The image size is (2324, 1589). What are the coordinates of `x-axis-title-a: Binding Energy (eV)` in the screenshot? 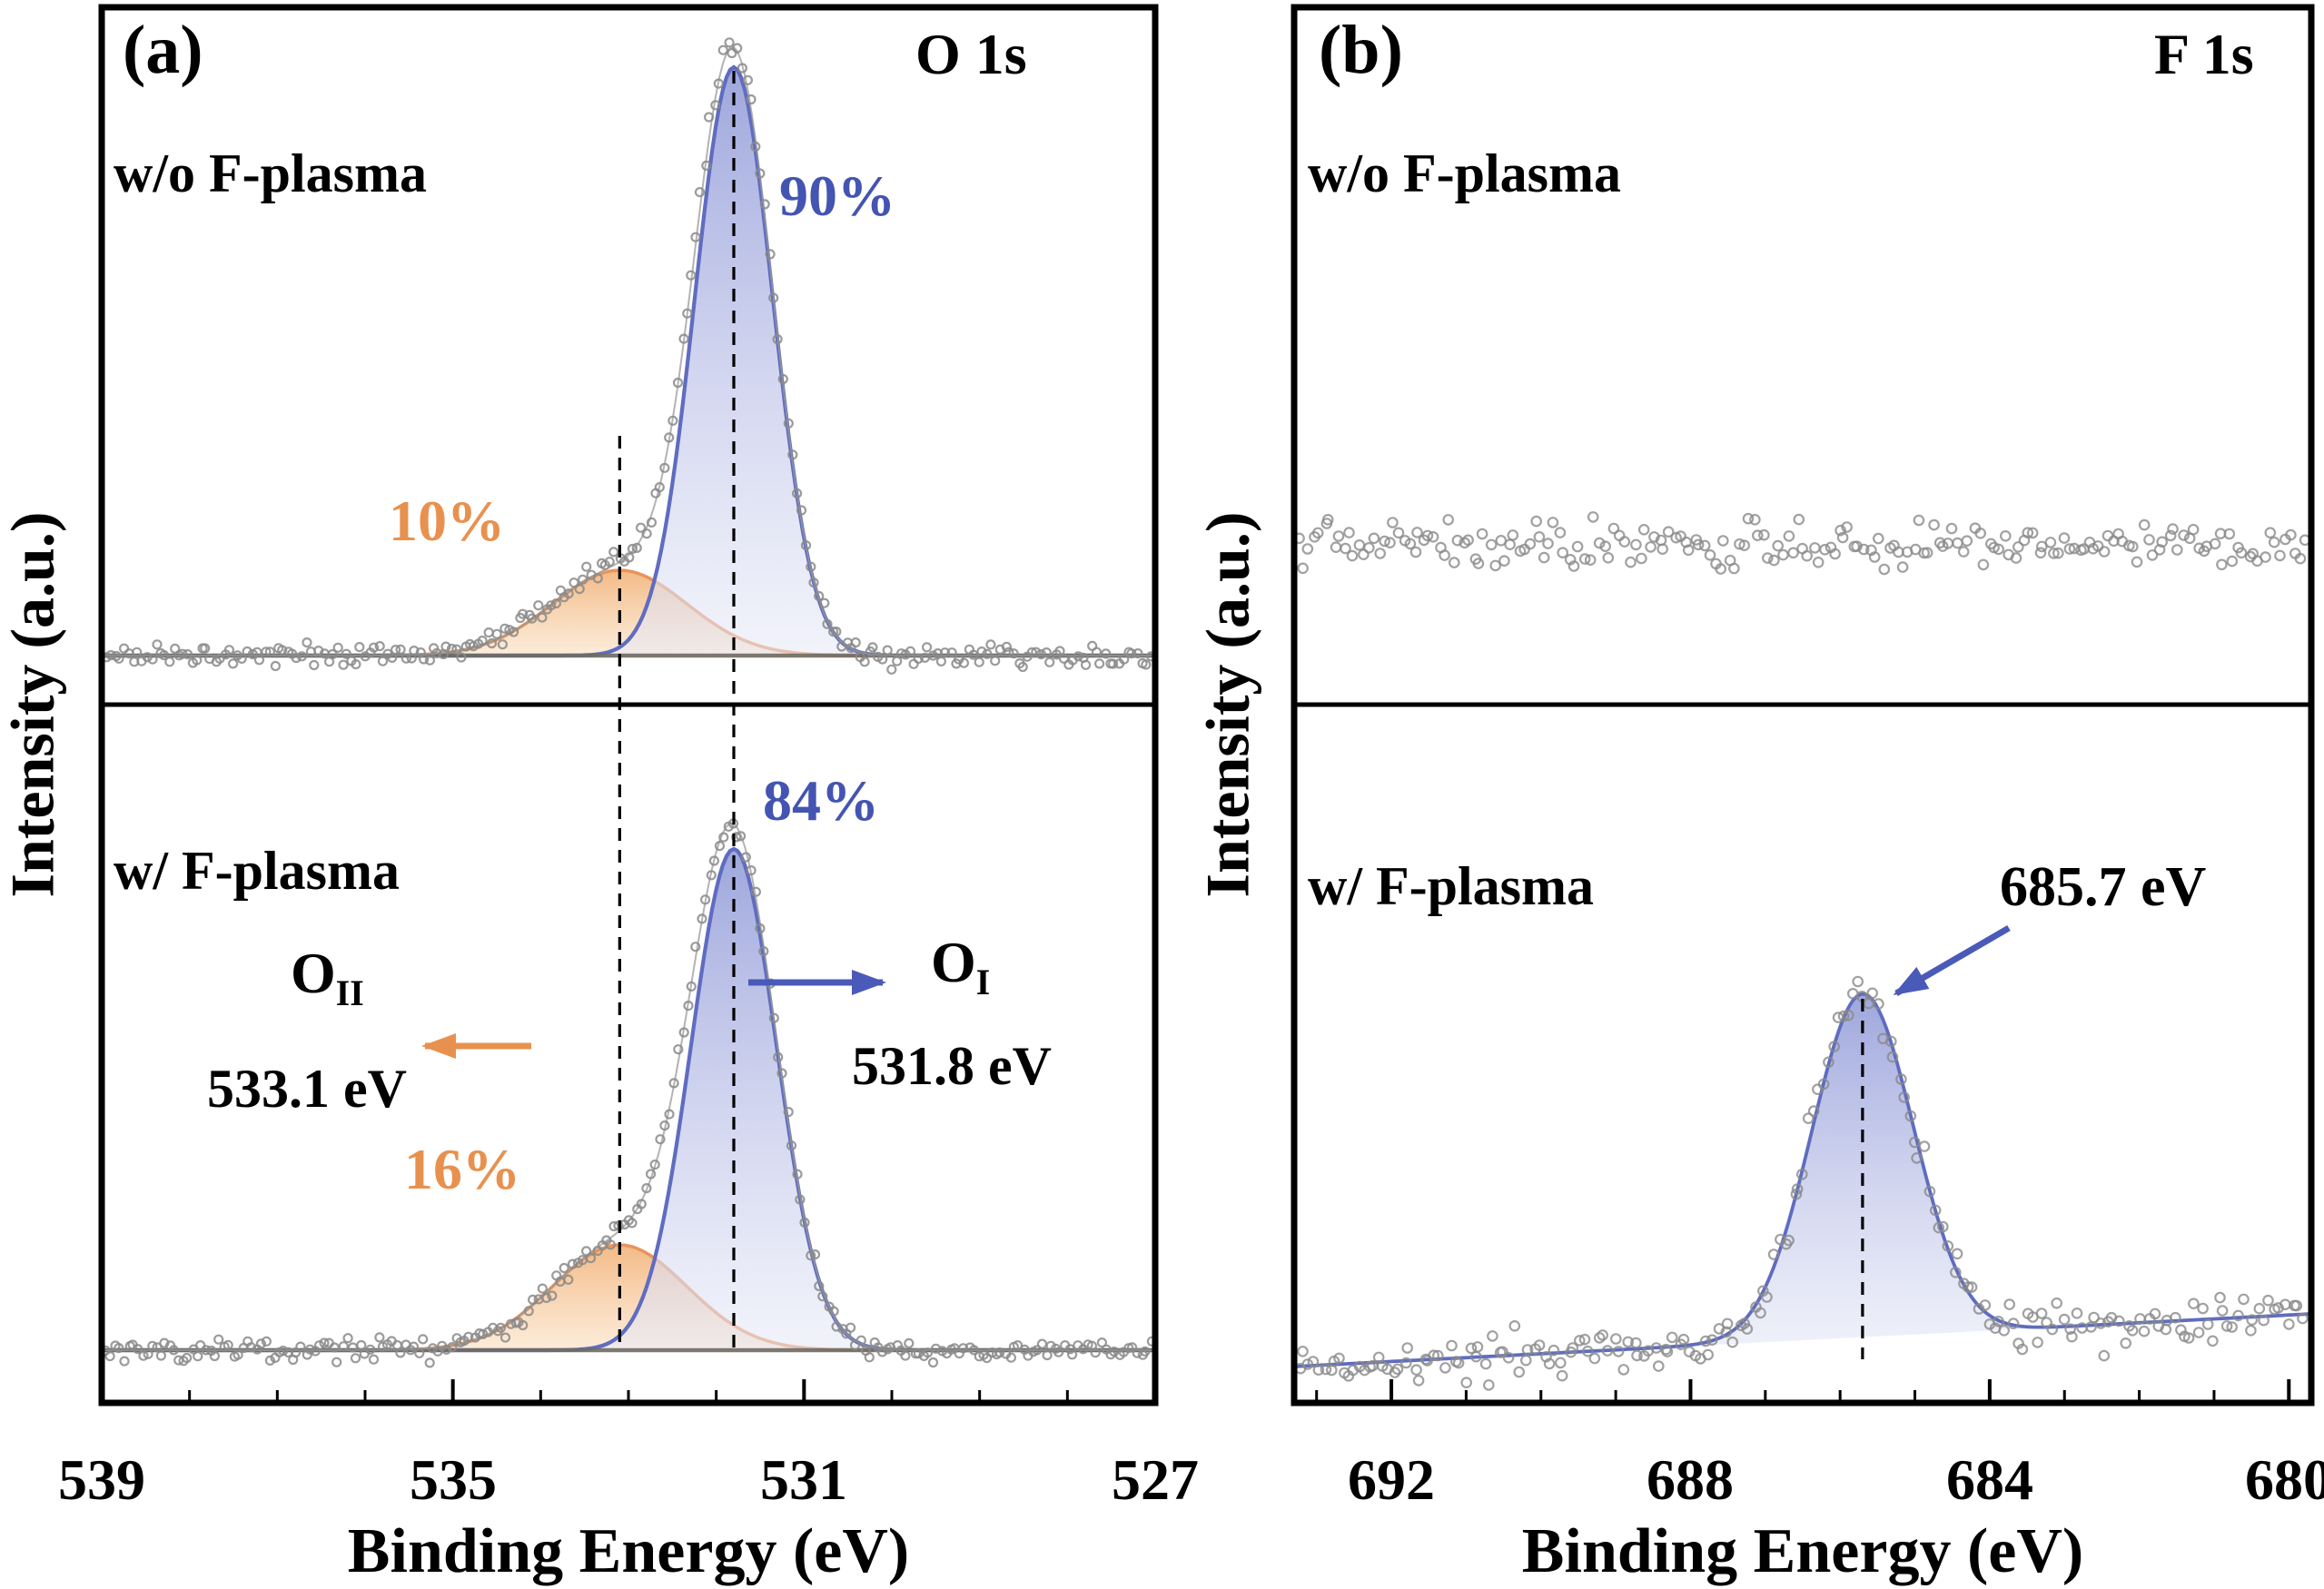 It's located at (628, 1551).